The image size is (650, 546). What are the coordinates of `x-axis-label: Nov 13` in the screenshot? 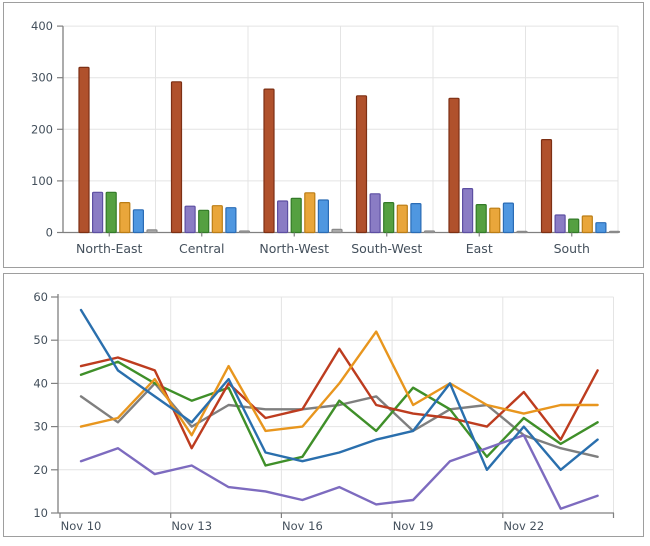 It's located at (191, 526).